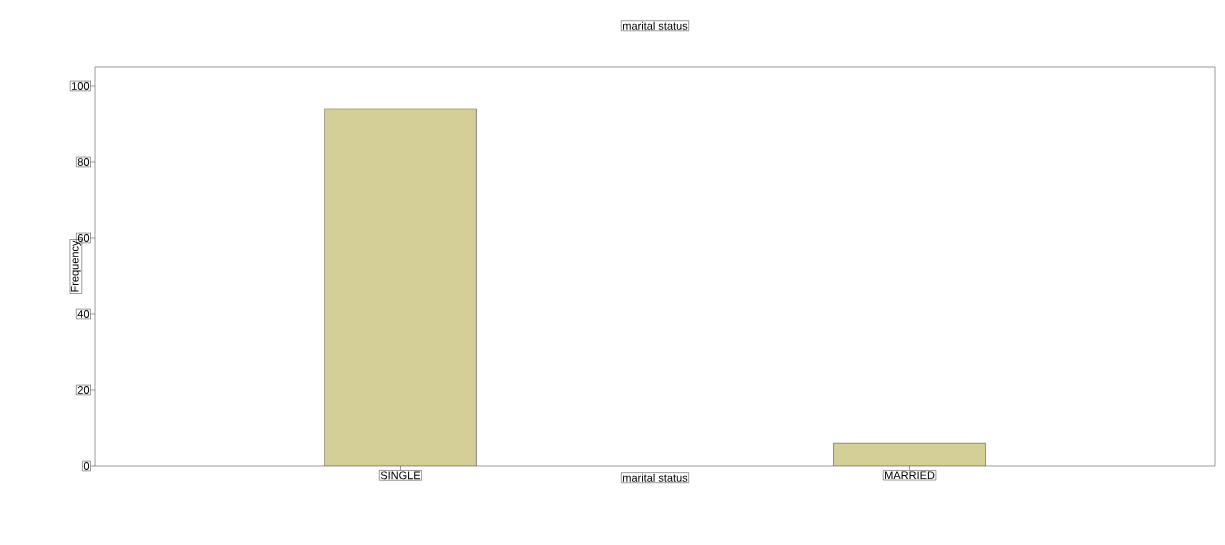 Image resolution: width=1225 pixels, height=545 pixels. What do you see at coordinates (75, 266) in the screenshot?
I see `y-axis-title: Frequency` at bounding box center [75, 266].